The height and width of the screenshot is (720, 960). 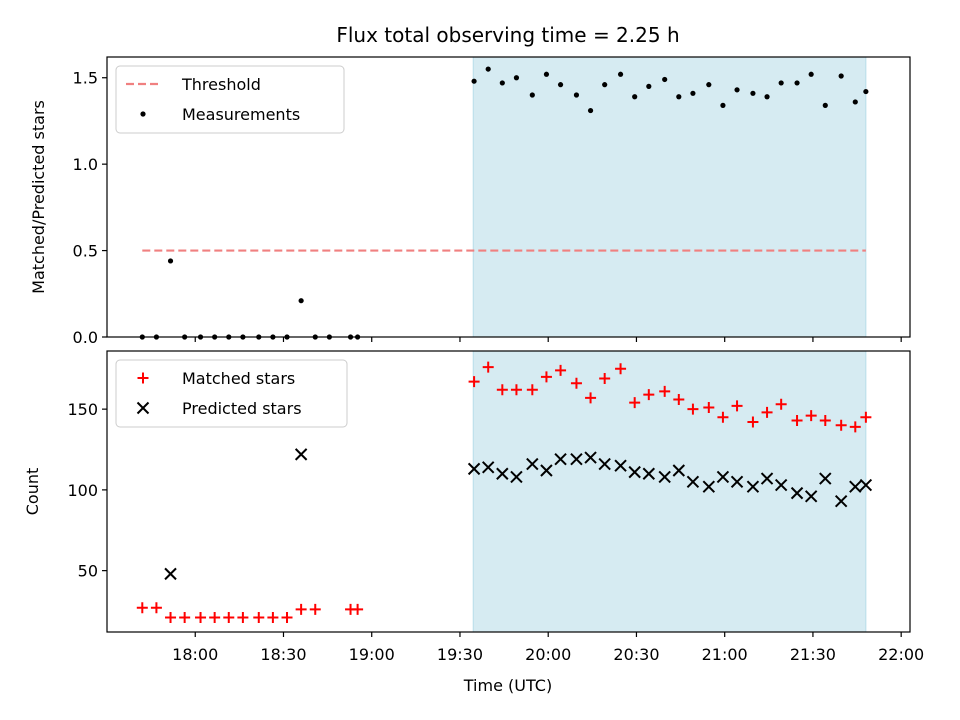 I want to click on legend: Threshold Measurements, so click(x=230, y=99).